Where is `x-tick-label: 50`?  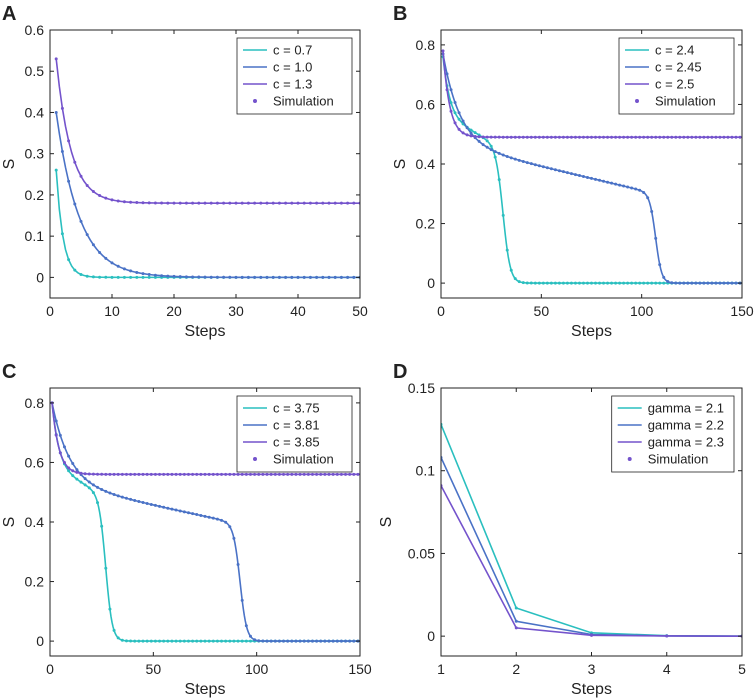
x-tick-label: 50 is located at coordinates (360, 311).